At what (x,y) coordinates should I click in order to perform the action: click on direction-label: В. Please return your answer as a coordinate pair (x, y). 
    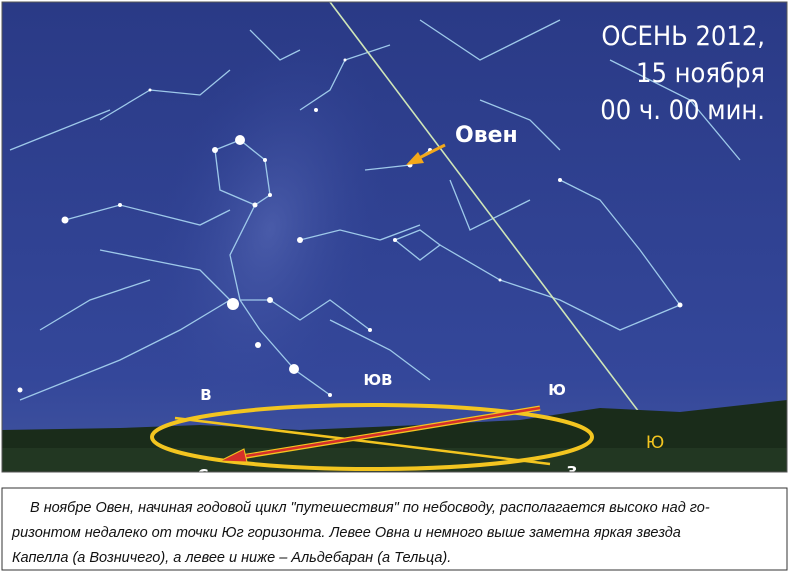
    Looking at the image, I should click on (205, 395).